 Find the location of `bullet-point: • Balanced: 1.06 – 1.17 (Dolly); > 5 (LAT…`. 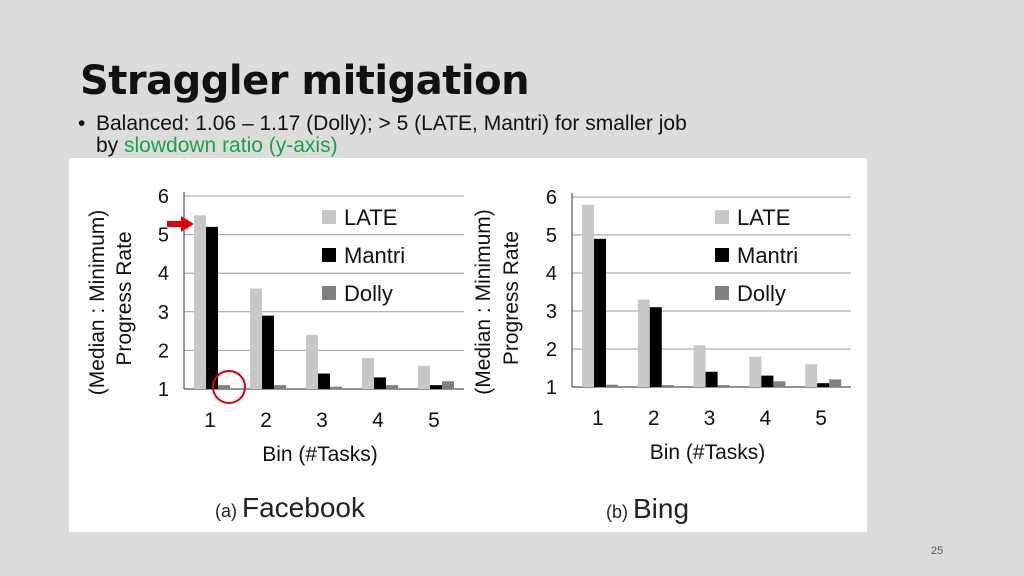

bullet-point: • Balanced: 1.06 – 1.17 (Dolly); > 5 (LAT… is located at coordinates (478, 135).